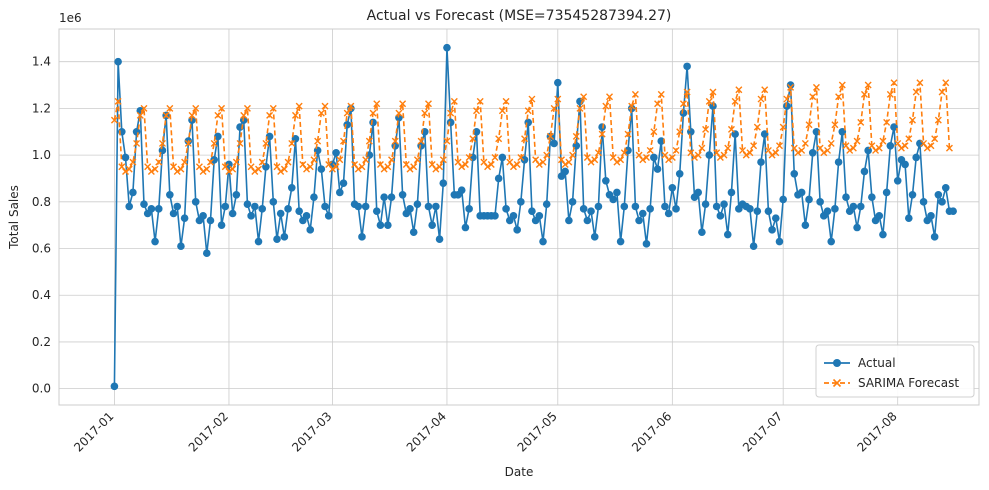 The height and width of the screenshot is (490, 989). Describe the element at coordinates (41, 155) in the screenshot. I see `y-tick-label: 1.0` at that location.